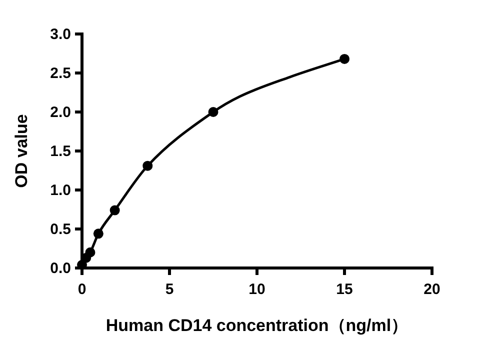 Image resolution: width=489 pixels, height=350 pixels. Describe the element at coordinates (60, 151) in the screenshot. I see `y-tick-label: 1.5` at that location.